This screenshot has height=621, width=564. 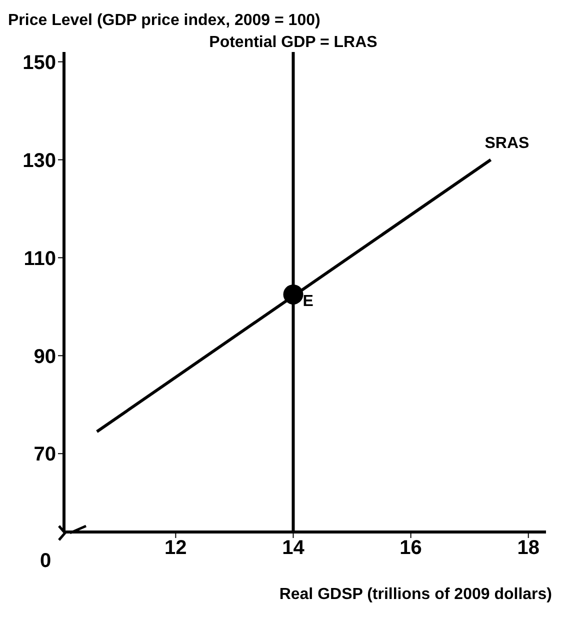 I want to click on y-tick-label: 130, so click(x=39, y=161).